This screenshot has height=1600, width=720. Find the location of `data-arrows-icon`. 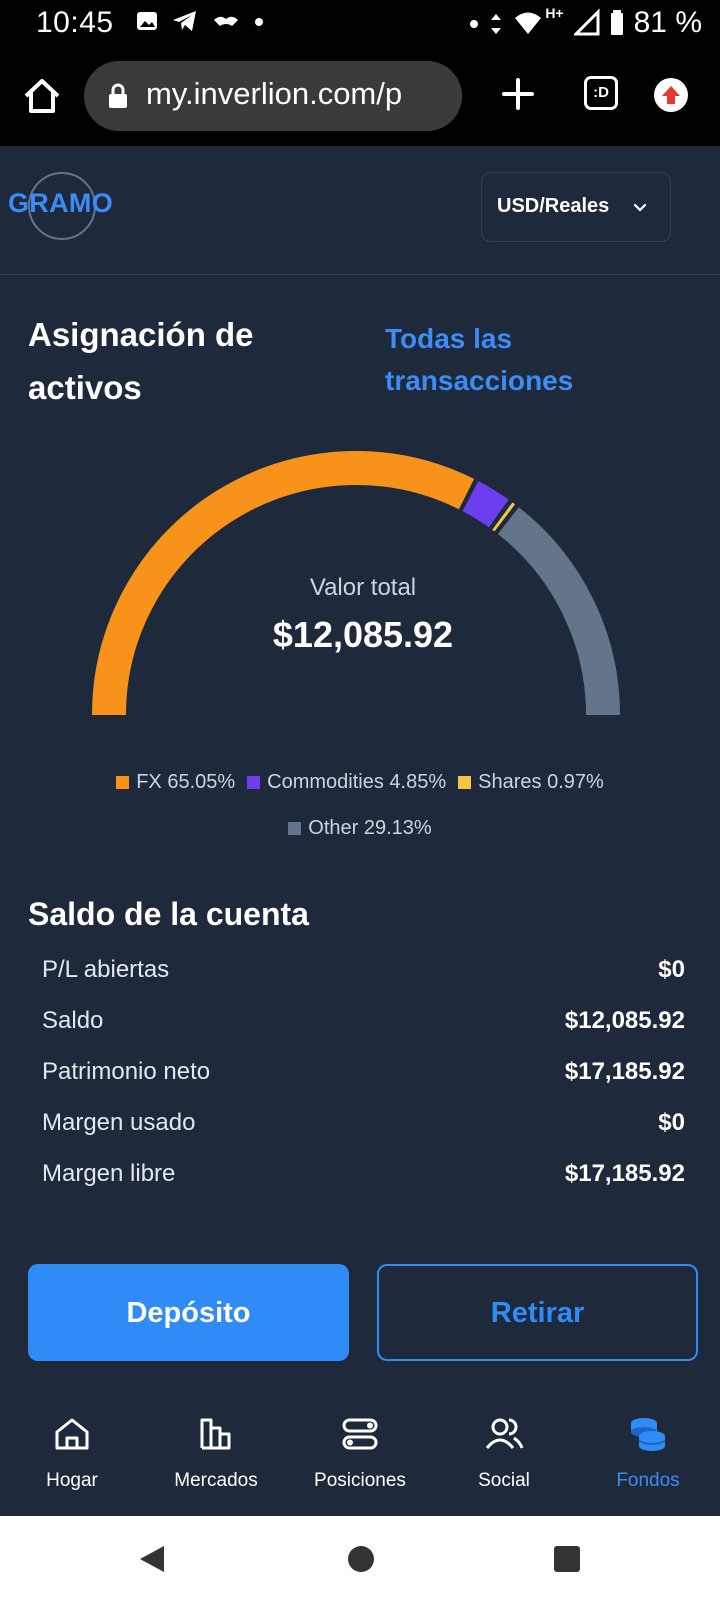

data-arrows-icon is located at coordinates (496, 24).